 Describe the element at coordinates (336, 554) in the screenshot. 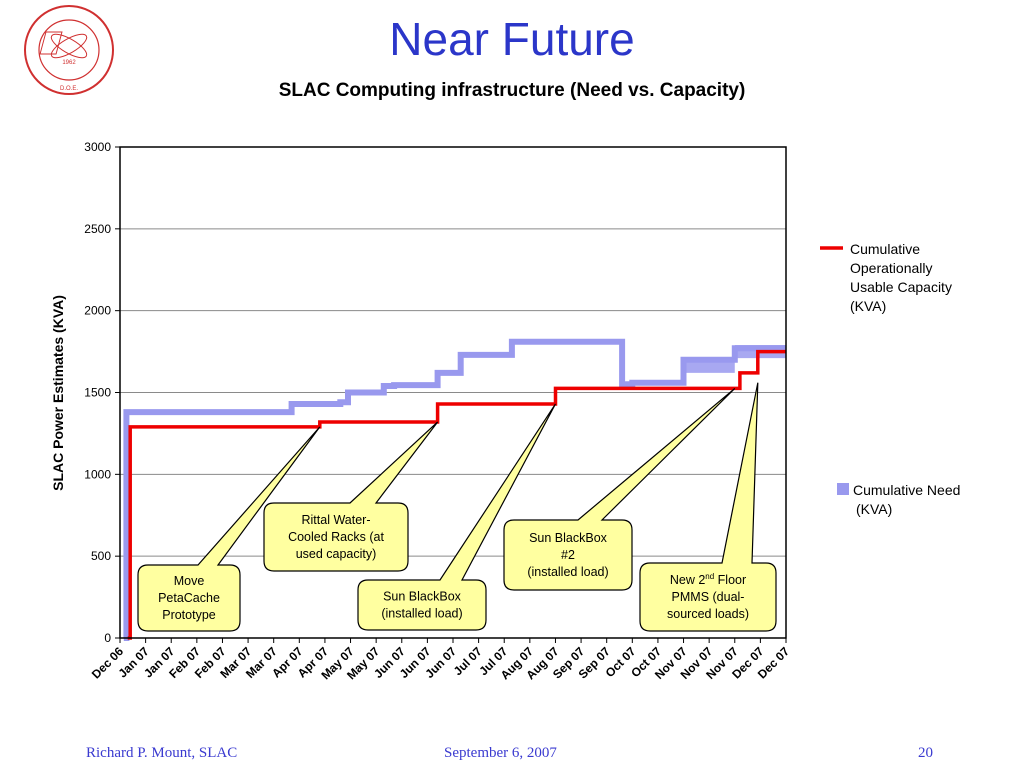

I see `callout-text-line: used capacity)` at that location.